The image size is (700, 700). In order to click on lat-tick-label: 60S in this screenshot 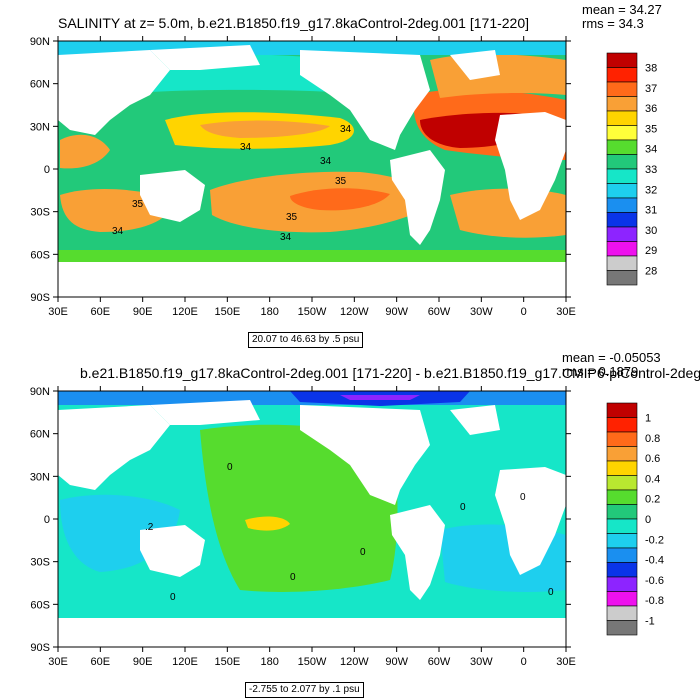, I will do `click(40, 255)`.